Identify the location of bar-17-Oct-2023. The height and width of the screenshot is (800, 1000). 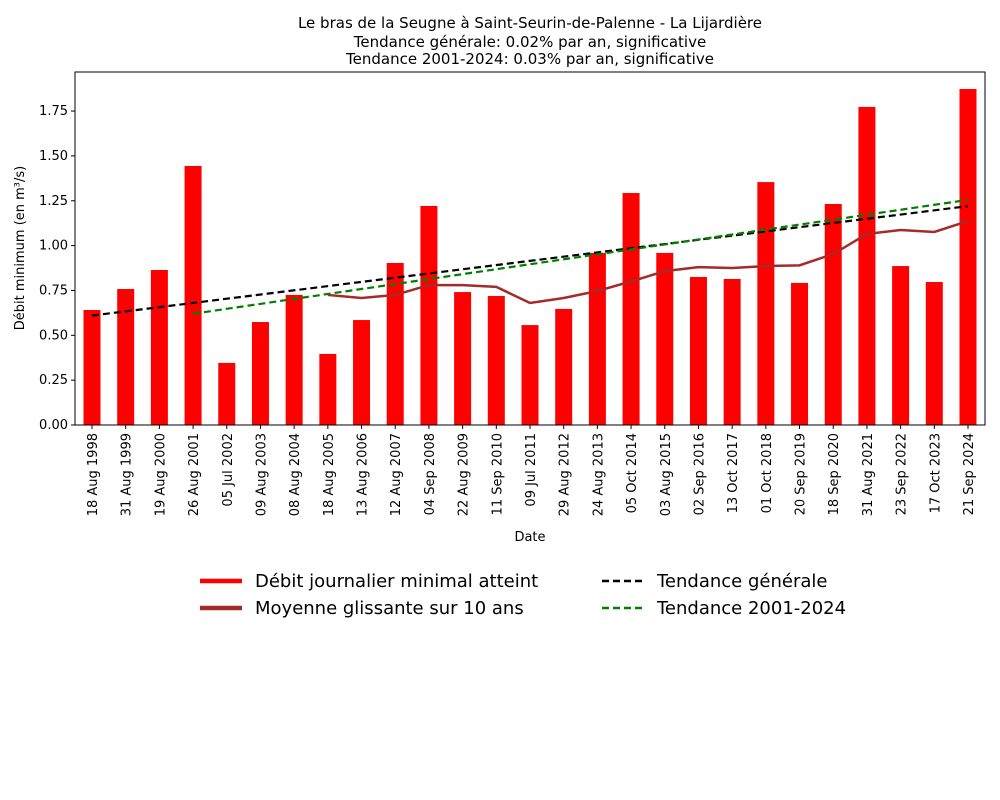
(934, 353).